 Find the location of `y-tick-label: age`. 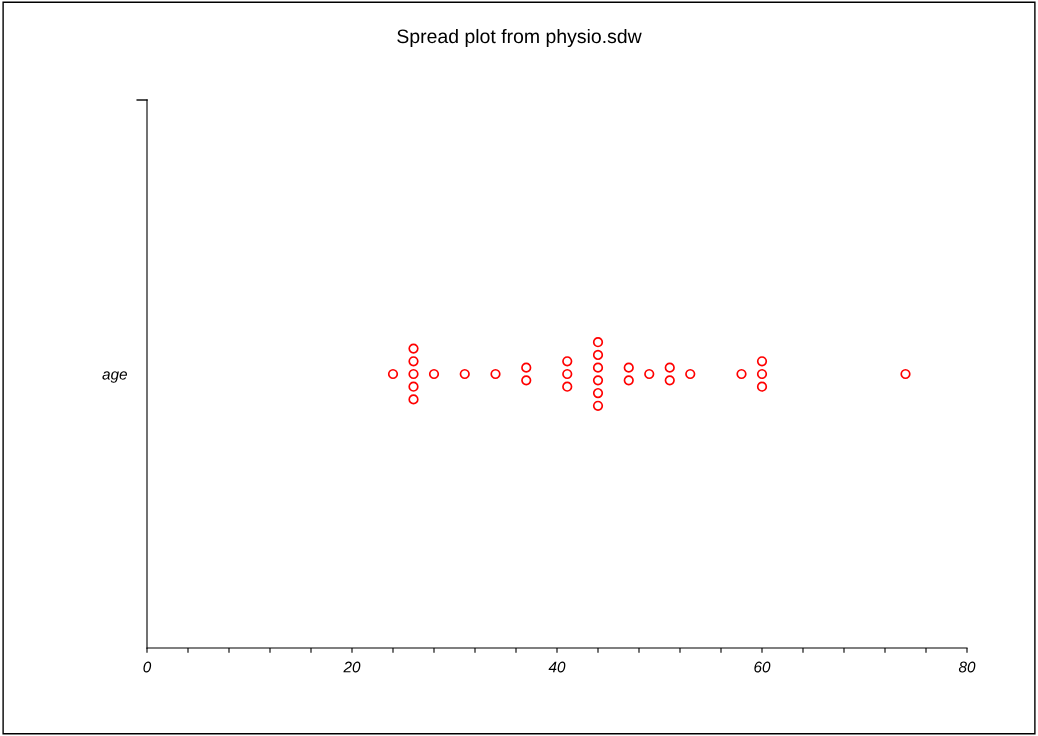

y-tick-label: age is located at coordinates (114, 377).